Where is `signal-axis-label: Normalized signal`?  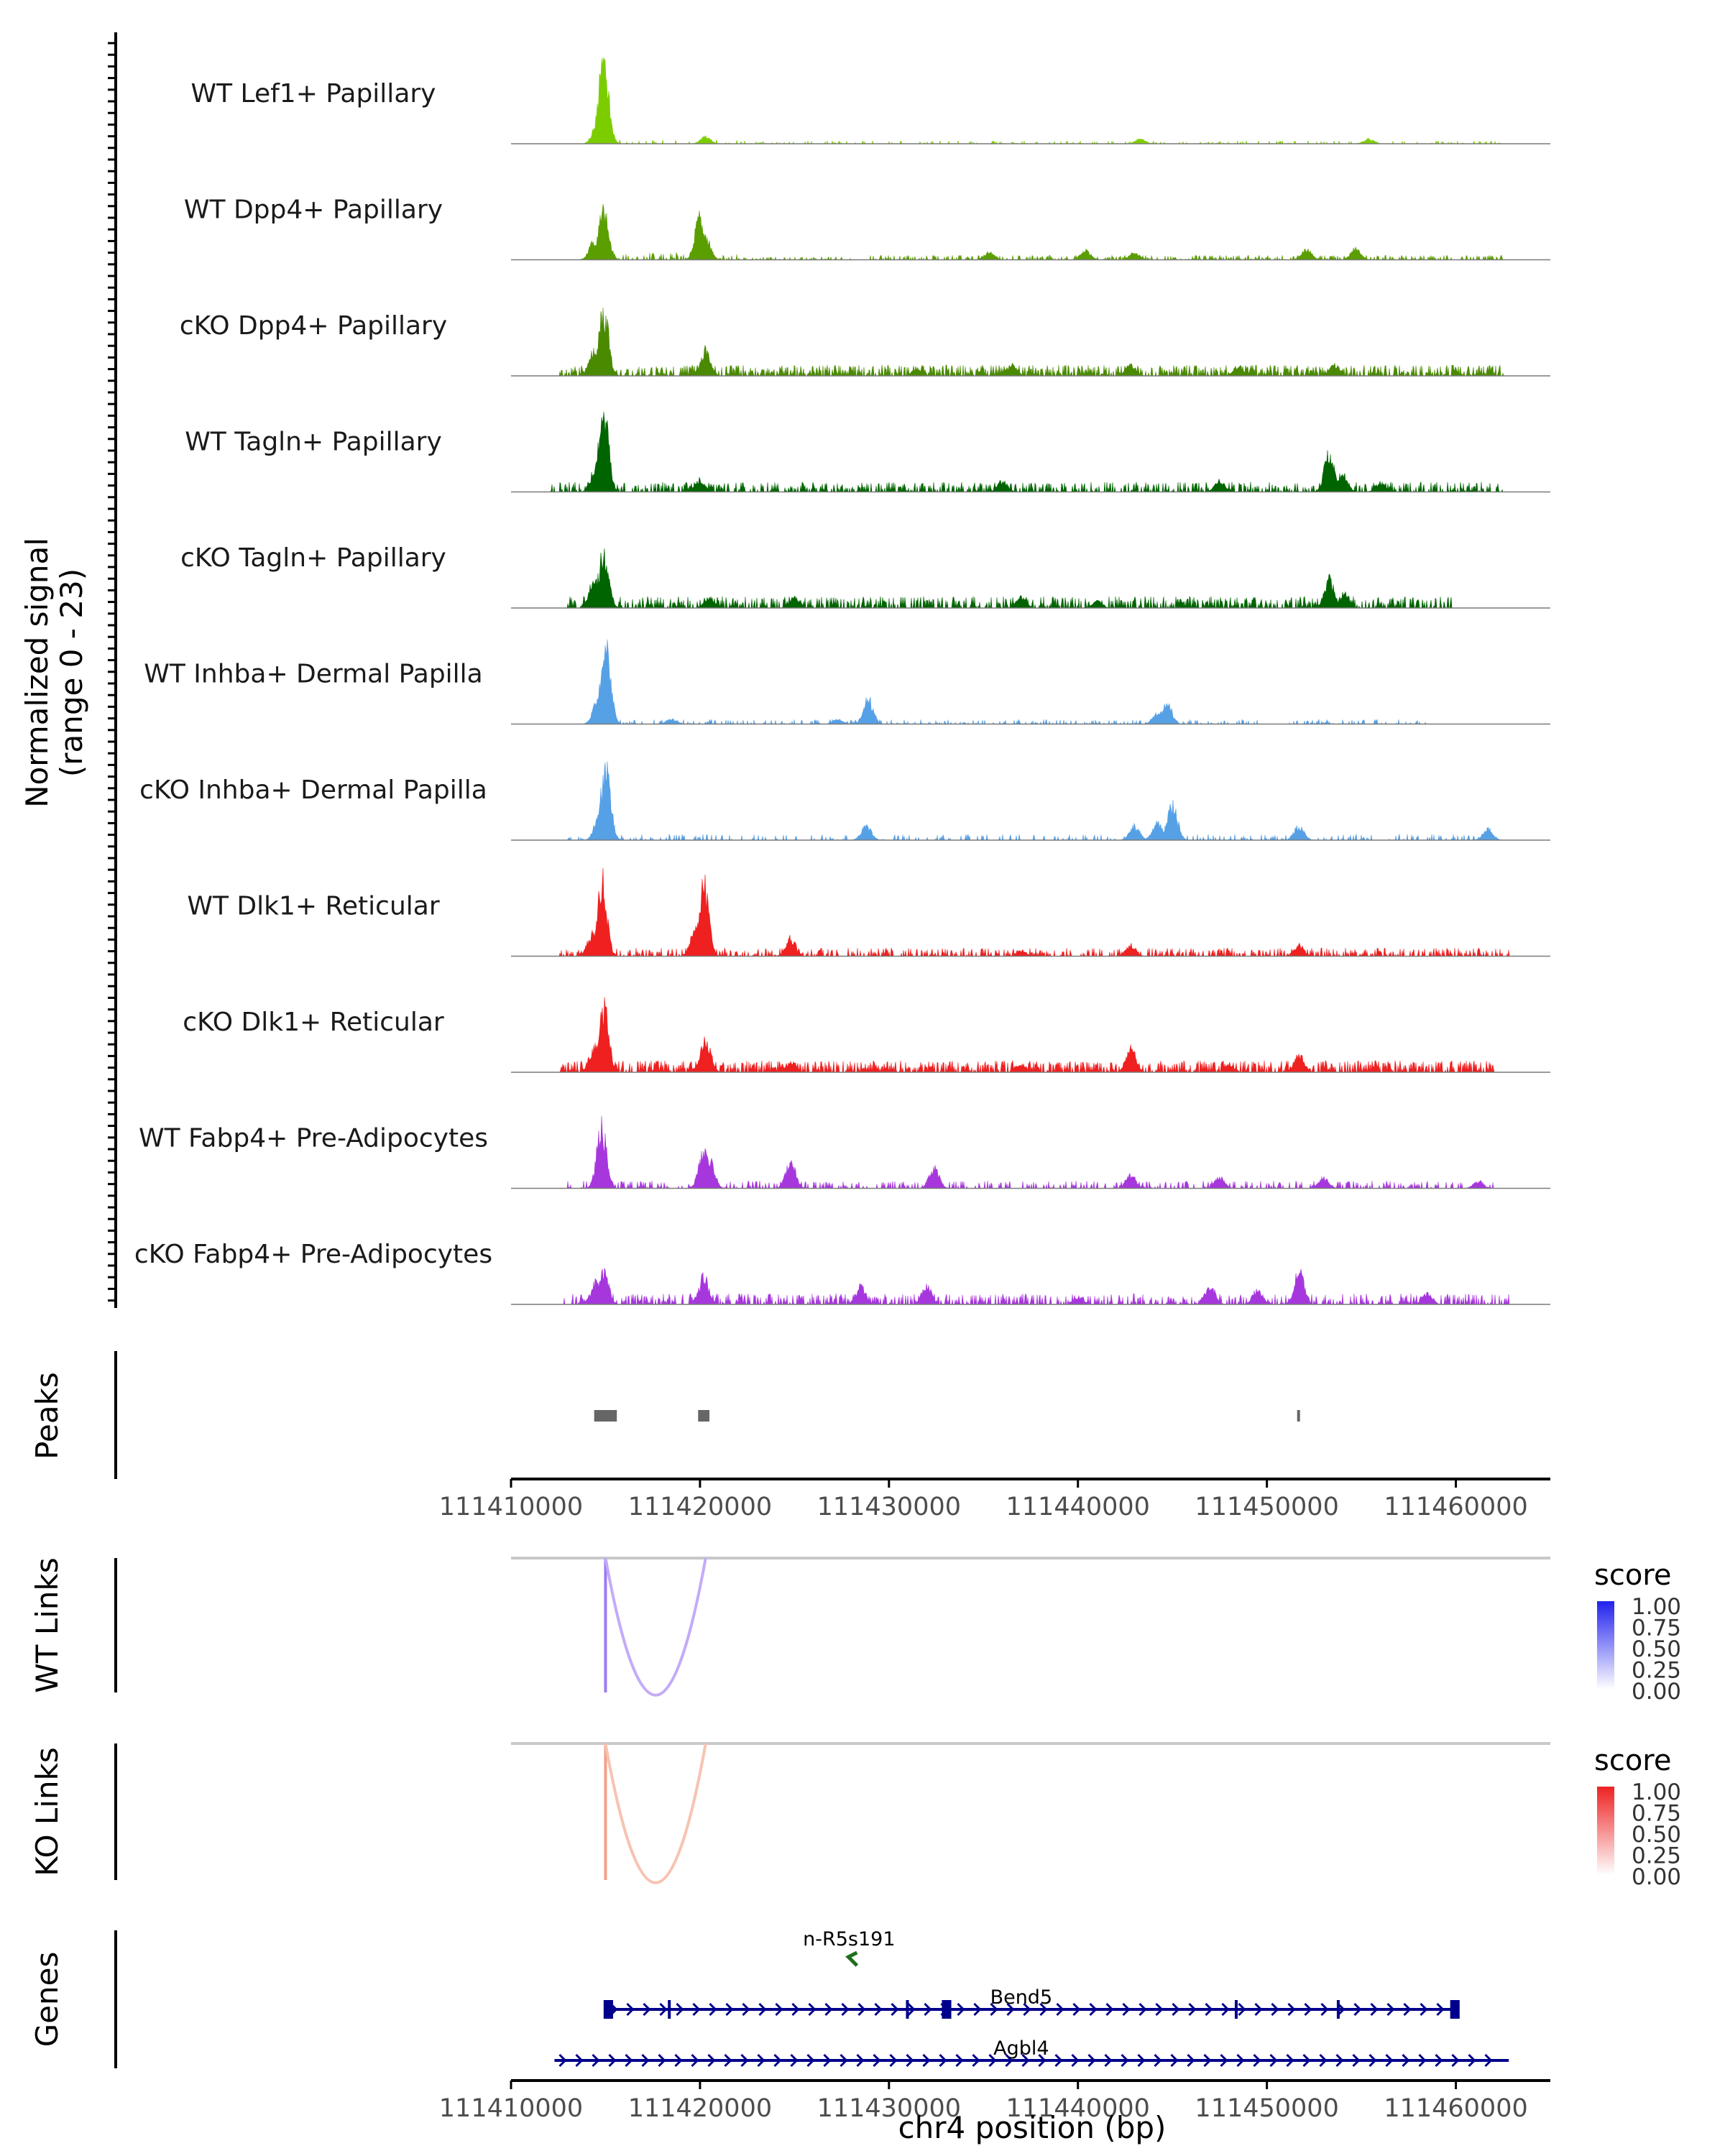
signal-axis-label: Normalized signal is located at coordinates (37, 673).